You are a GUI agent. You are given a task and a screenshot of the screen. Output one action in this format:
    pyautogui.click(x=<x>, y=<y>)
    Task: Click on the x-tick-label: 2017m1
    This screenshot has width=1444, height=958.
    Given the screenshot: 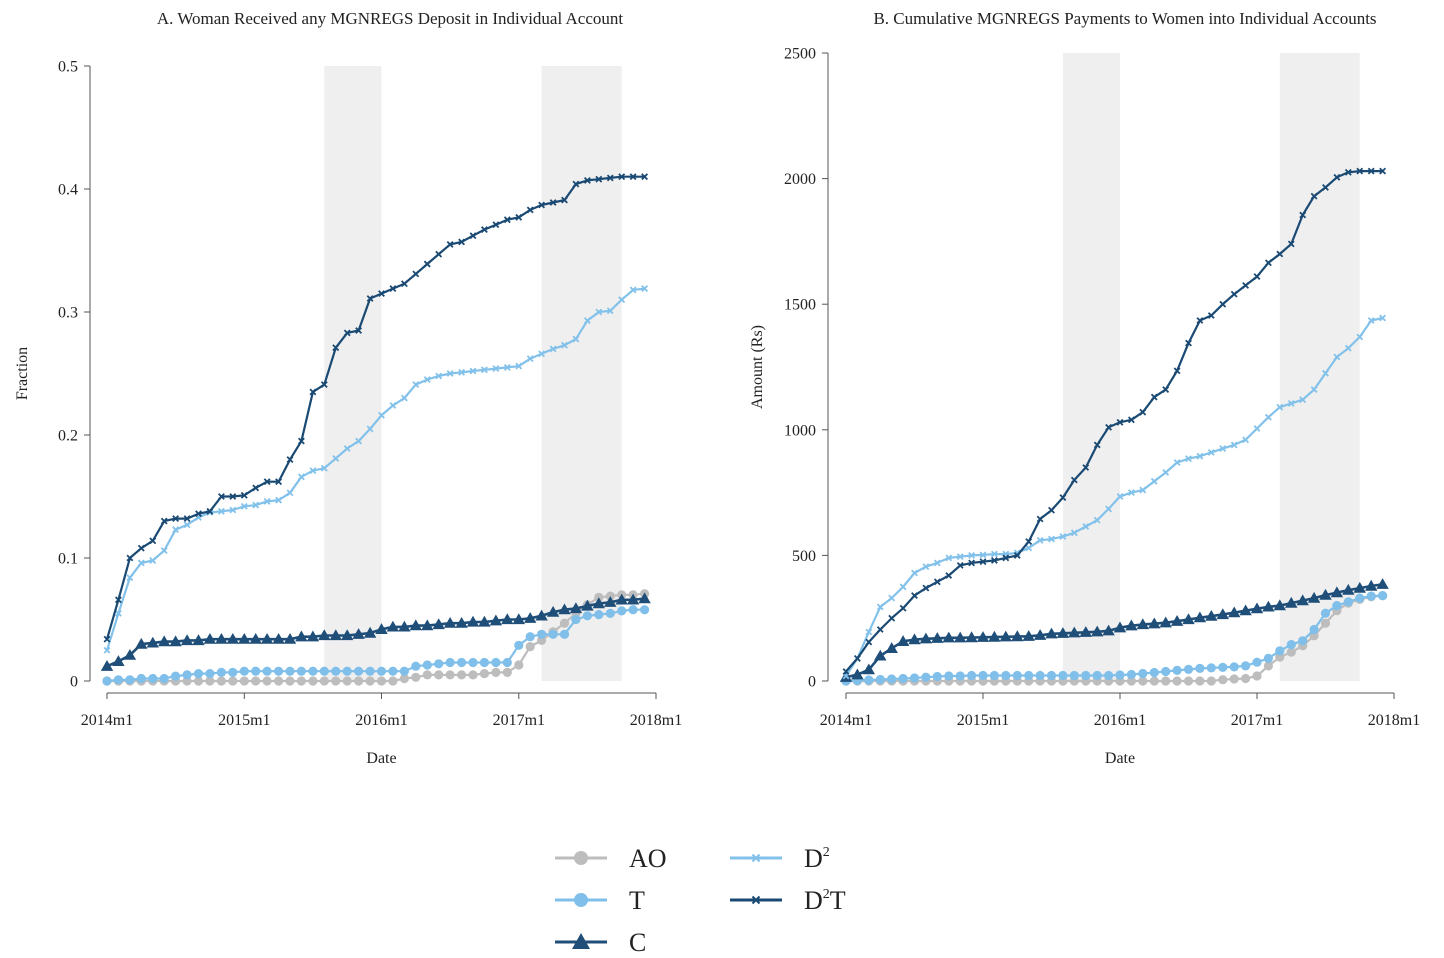 What is the action you would take?
    pyautogui.click(x=1257, y=720)
    